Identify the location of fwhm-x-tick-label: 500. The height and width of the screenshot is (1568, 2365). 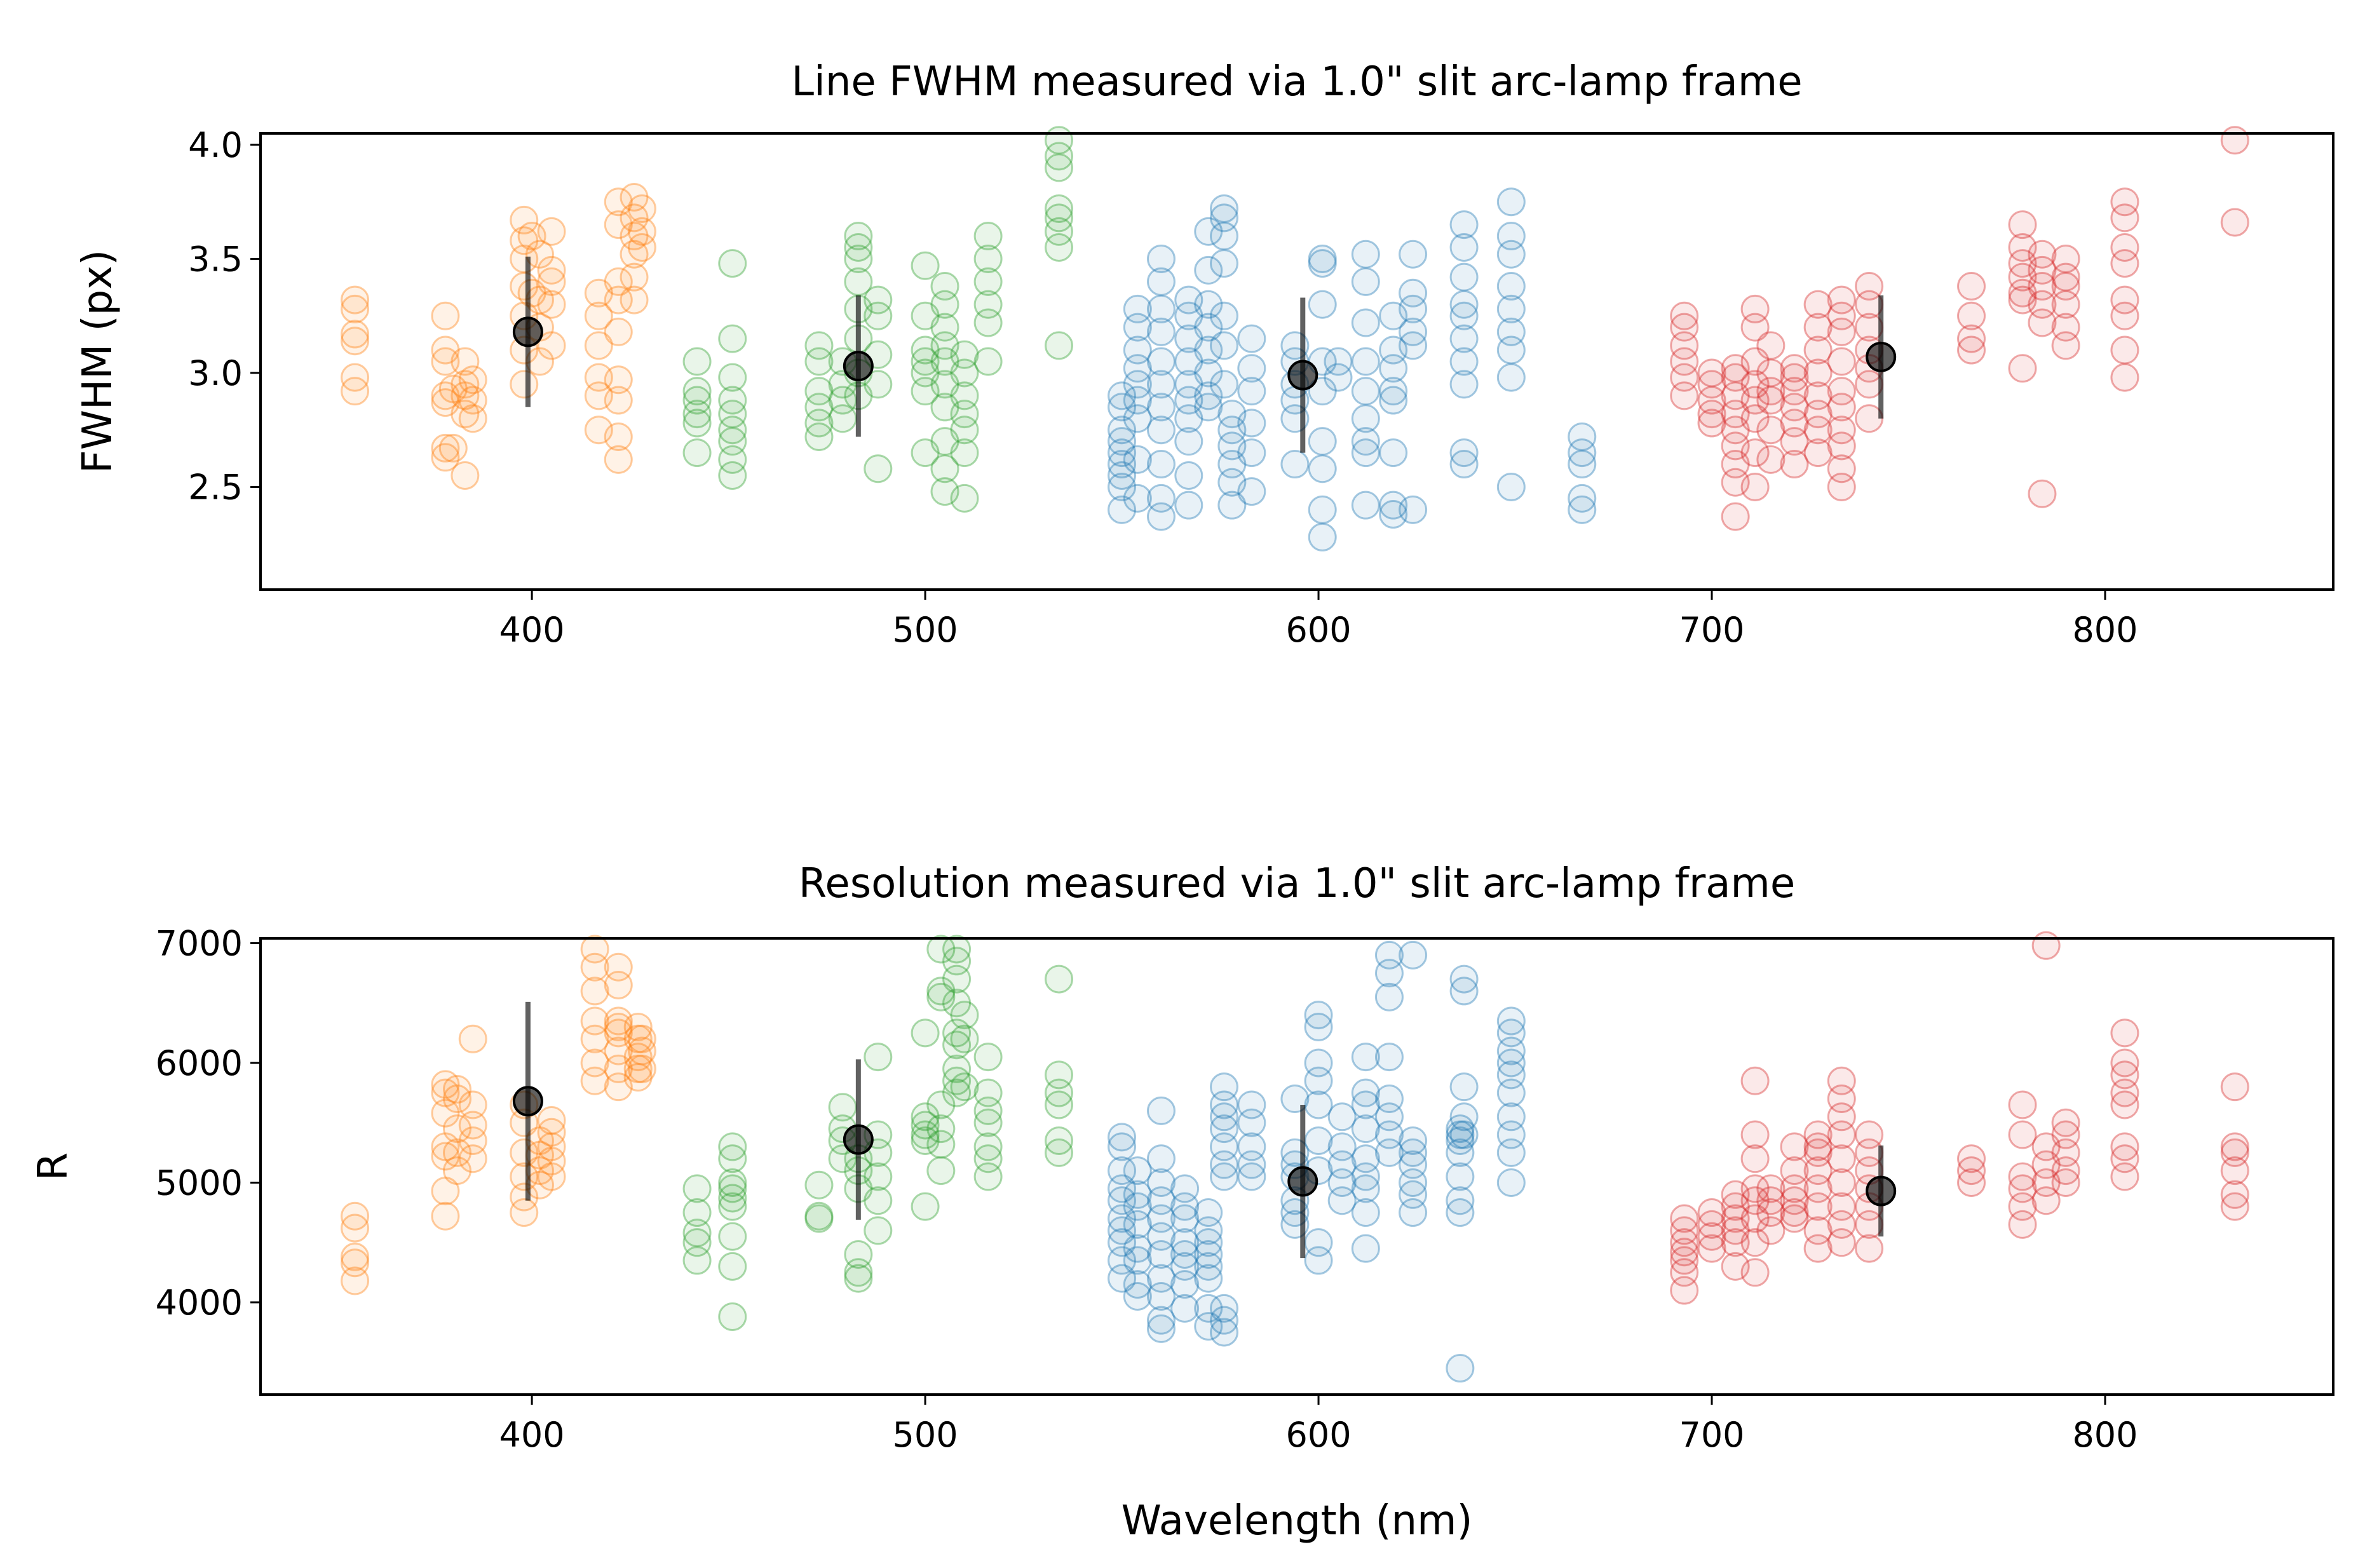
(925, 630).